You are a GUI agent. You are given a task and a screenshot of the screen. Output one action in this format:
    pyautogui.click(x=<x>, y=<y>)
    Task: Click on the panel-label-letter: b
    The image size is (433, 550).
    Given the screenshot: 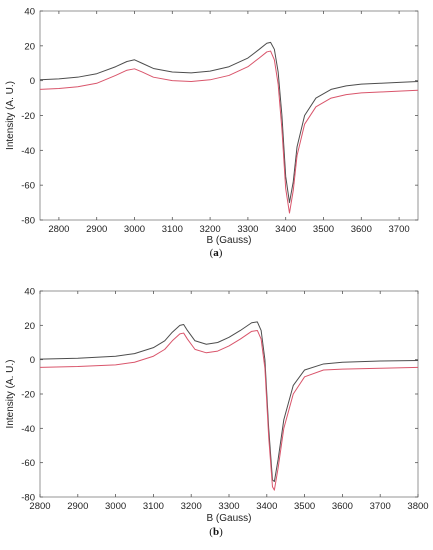 What is the action you would take?
    pyautogui.click(x=216, y=532)
    